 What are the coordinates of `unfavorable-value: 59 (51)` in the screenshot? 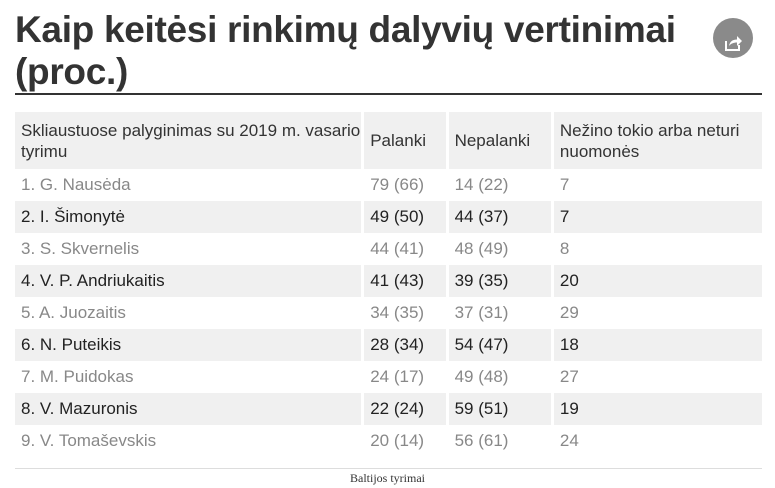 It's located at (501, 409).